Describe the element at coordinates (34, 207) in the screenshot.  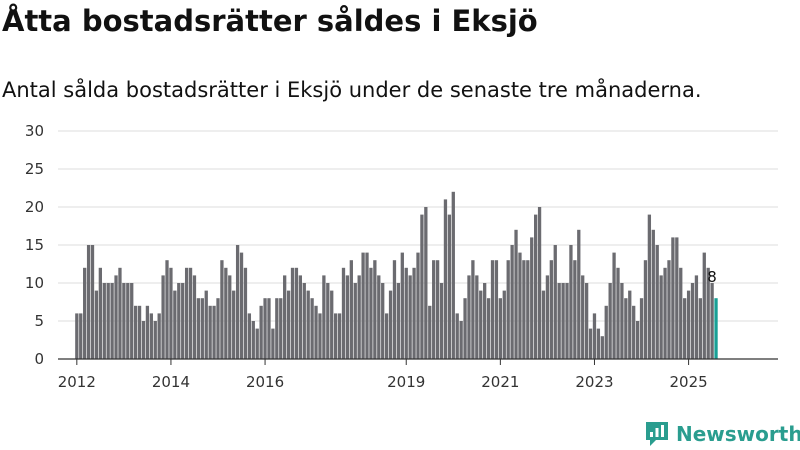
I see `y-tick-label: 20` at that location.